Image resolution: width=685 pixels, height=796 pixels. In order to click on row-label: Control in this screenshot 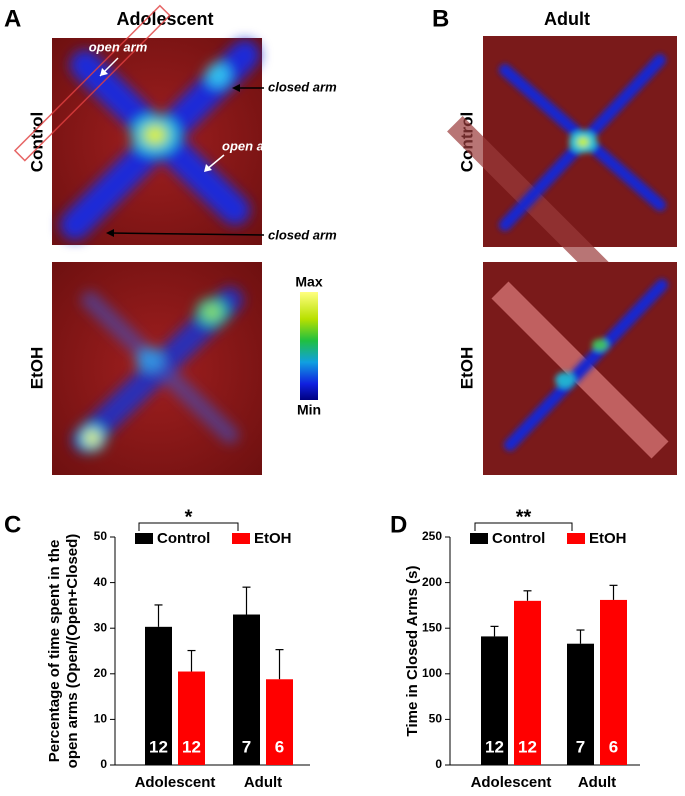, I will do `click(36, 142)`.